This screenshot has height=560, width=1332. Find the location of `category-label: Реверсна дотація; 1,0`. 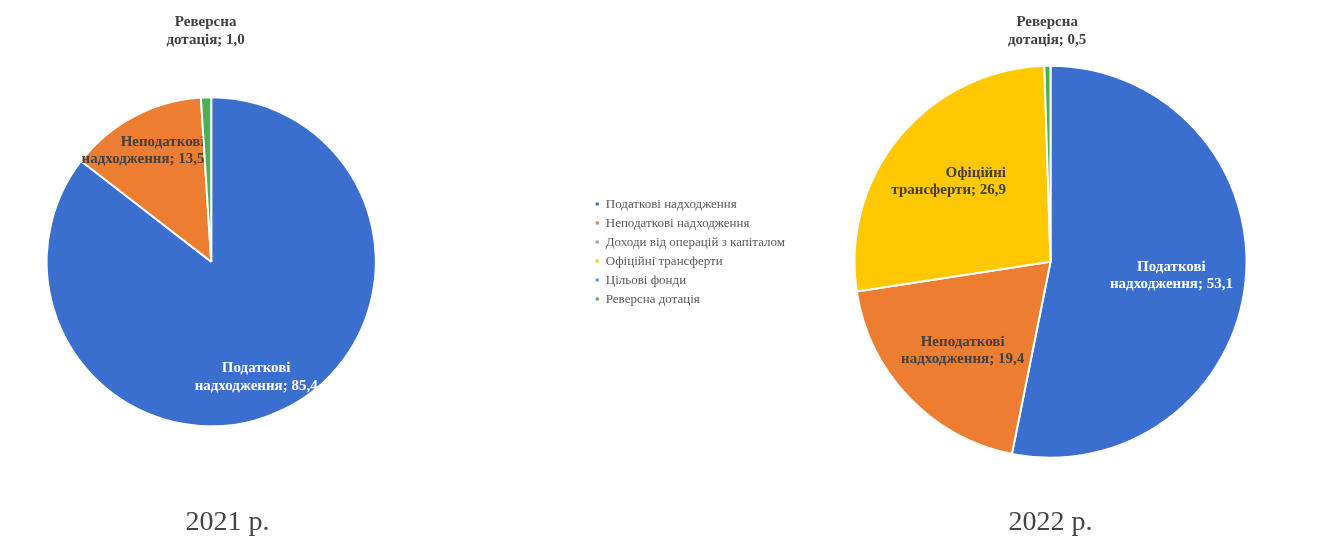

category-label: Реверсна дотація; 1,0 is located at coordinates (205, 30).